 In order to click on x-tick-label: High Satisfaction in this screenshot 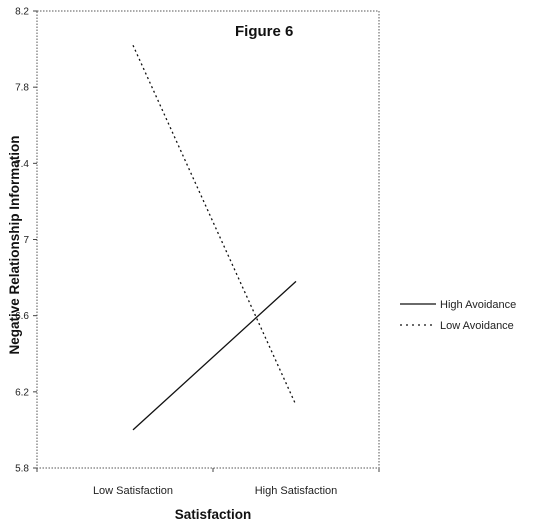, I will do `click(296, 491)`.